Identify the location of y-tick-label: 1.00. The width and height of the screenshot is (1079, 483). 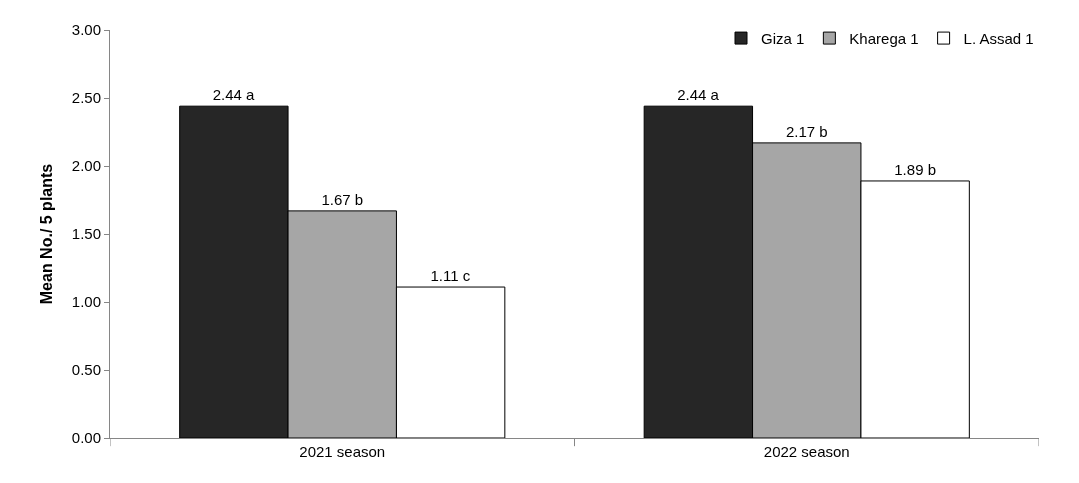
(86, 302).